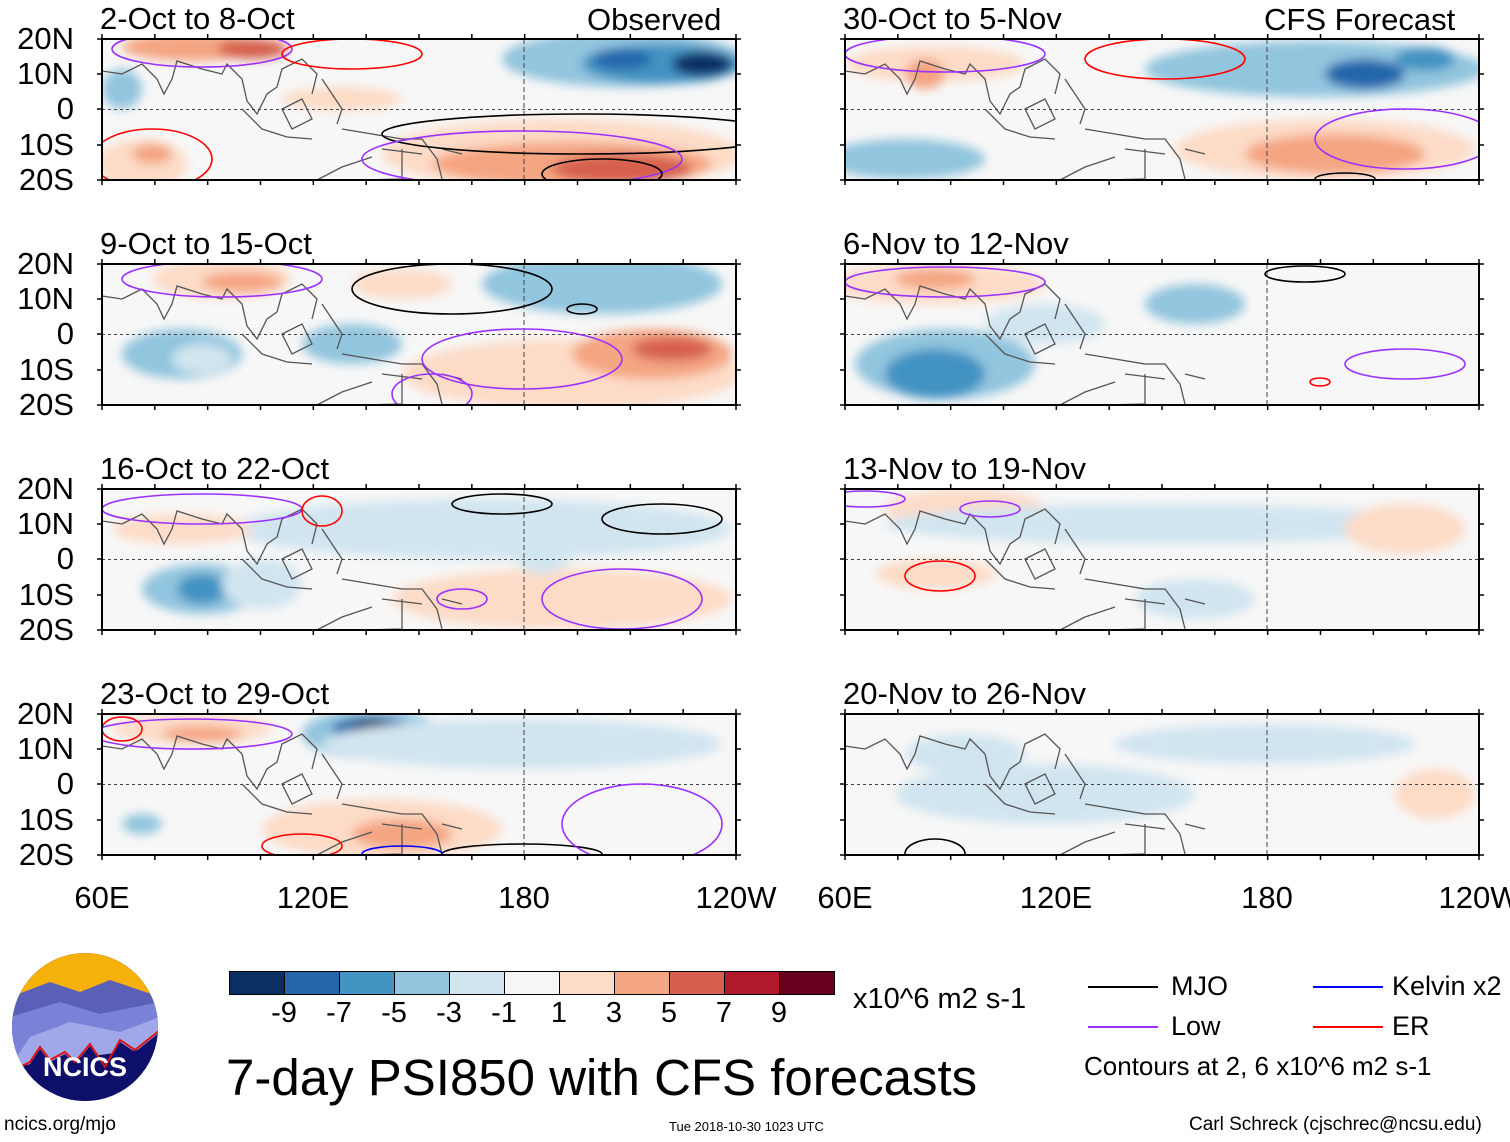 The image size is (1510, 1142). What do you see at coordinates (614, 1013) in the screenshot?
I see `colorbar-label: 3` at bounding box center [614, 1013].